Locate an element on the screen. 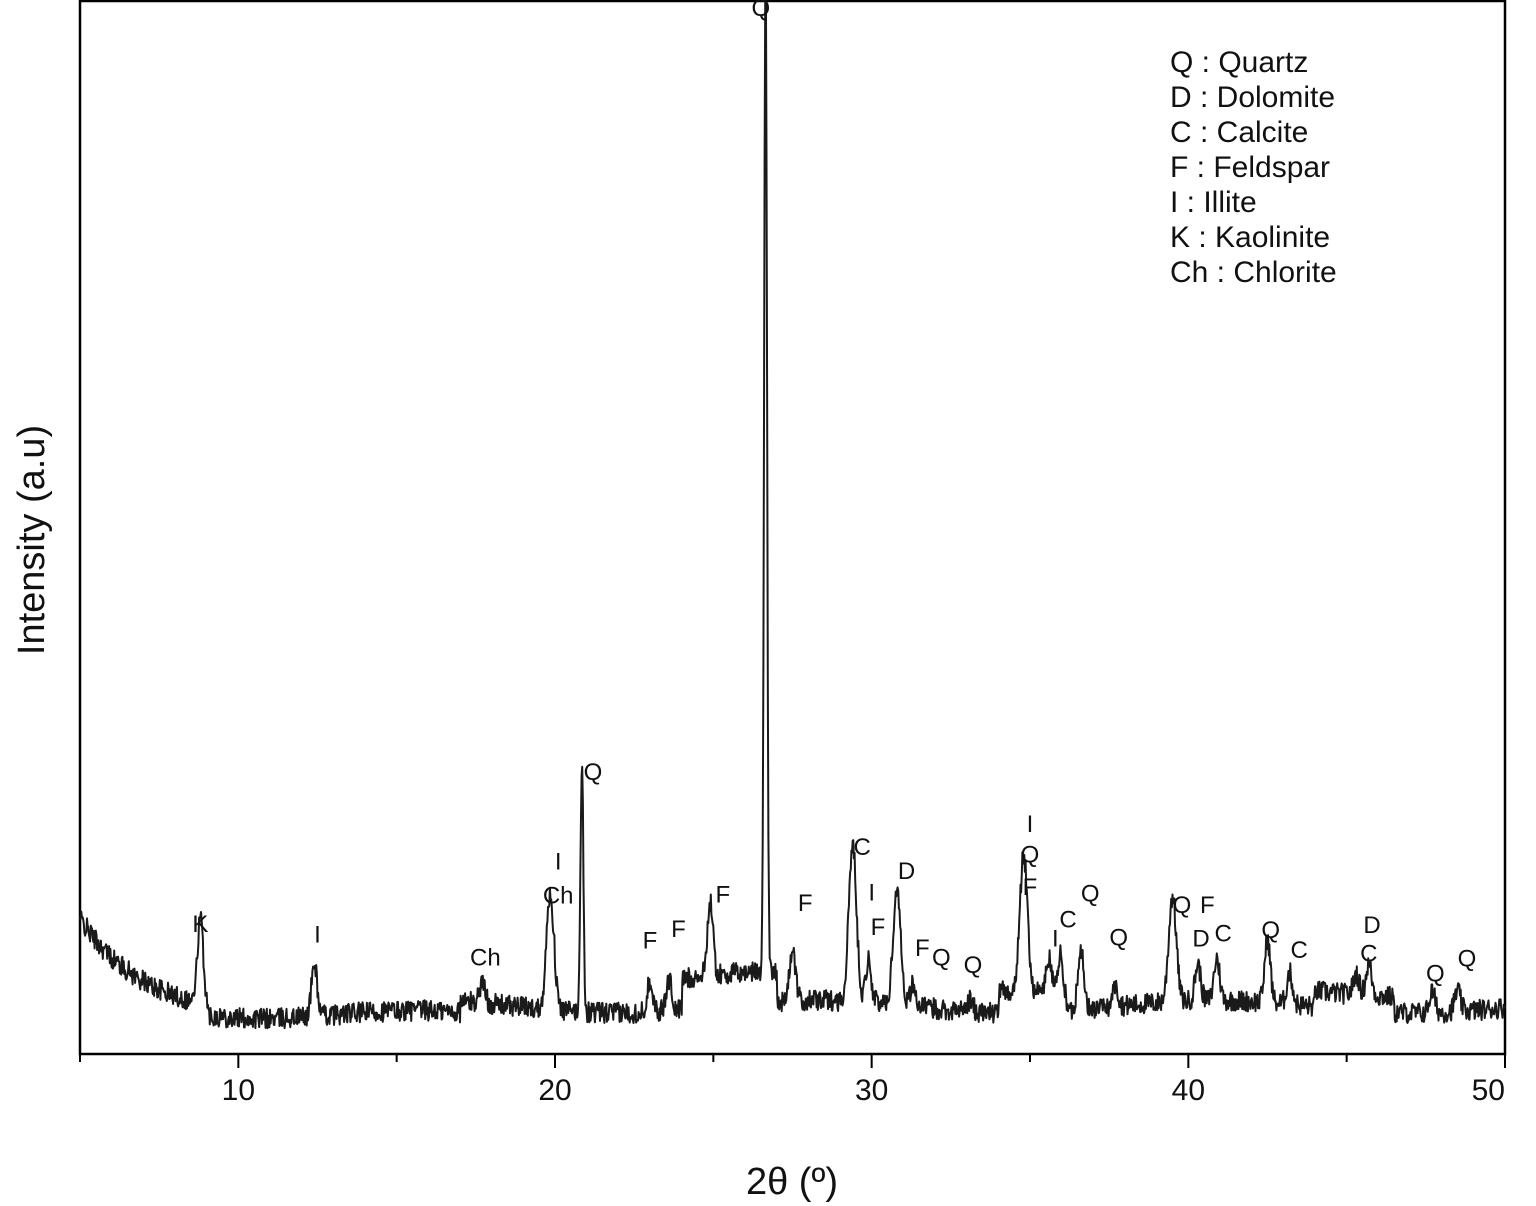 Image resolution: width=1536 pixels, height=1206 pixels. x-axis-ticks is located at coordinates (792, 1061).